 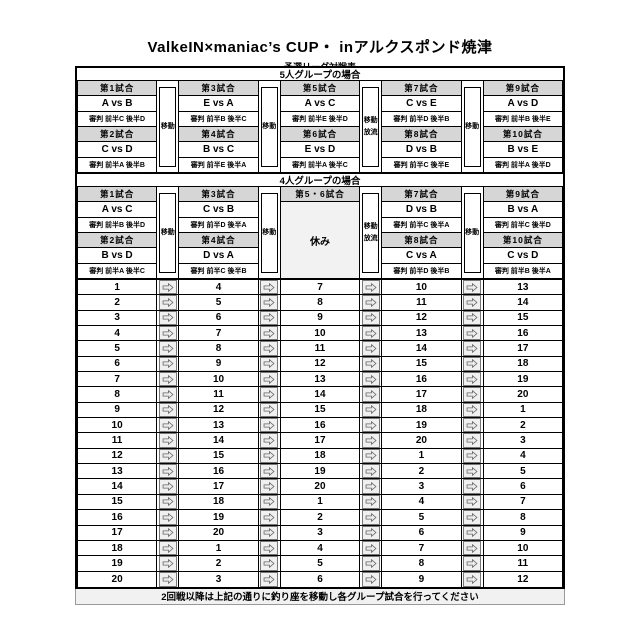 I want to click on move-label: 移動, so click(x=370, y=120).